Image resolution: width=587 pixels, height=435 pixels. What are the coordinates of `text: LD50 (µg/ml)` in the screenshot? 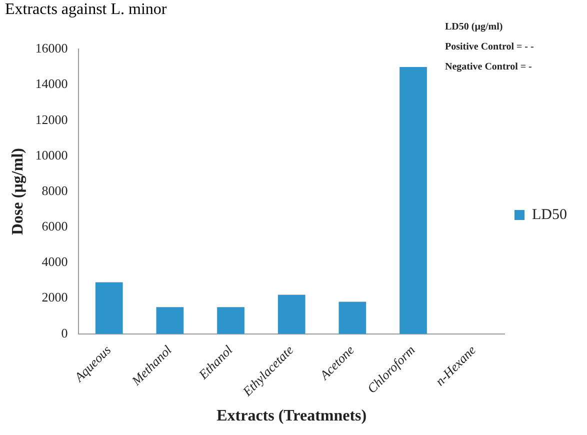 It's located at (474, 27).